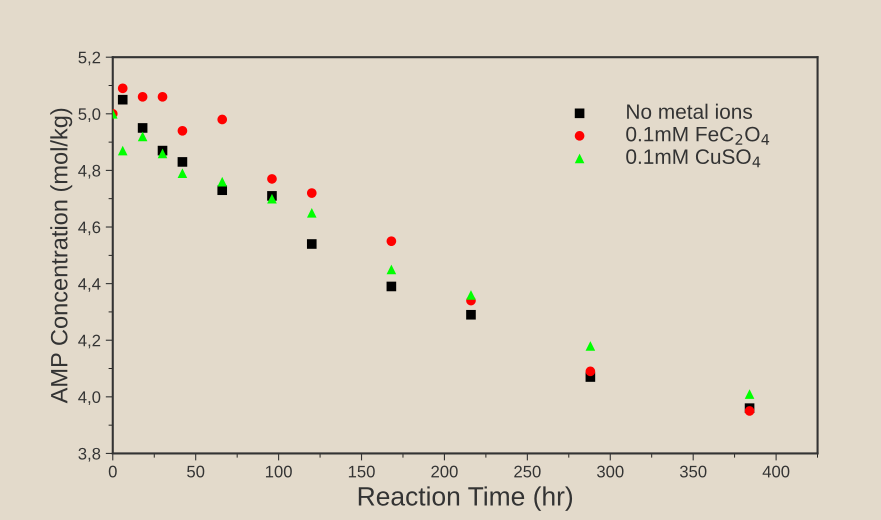  I want to click on x-tick-label: 200, so click(444, 472).